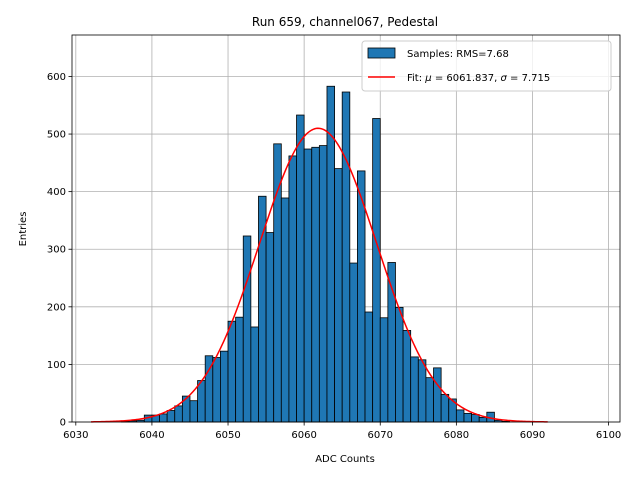 Image resolution: width=640 pixels, height=480 pixels. What do you see at coordinates (458, 54) in the screenshot?
I see `legend-label-samples: Samples: RMS=7.68` at bounding box center [458, 54].